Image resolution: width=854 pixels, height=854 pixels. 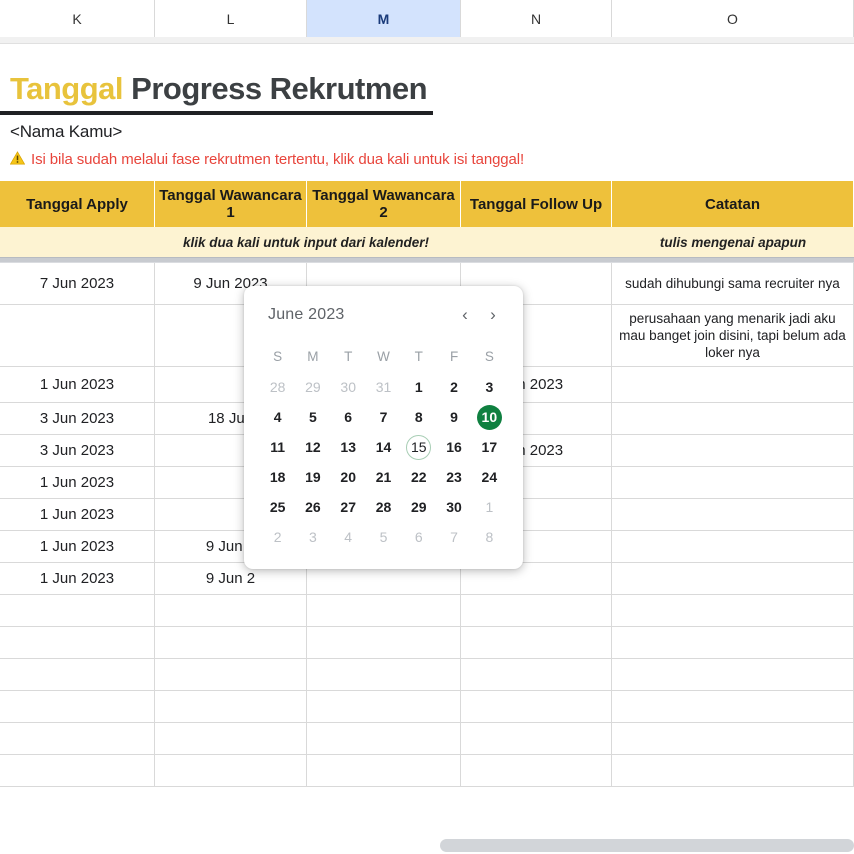 What do you see at coordinates (733, 18) in the screenshot?
I see `column-header-o: O` at bounding box center [733, 18].